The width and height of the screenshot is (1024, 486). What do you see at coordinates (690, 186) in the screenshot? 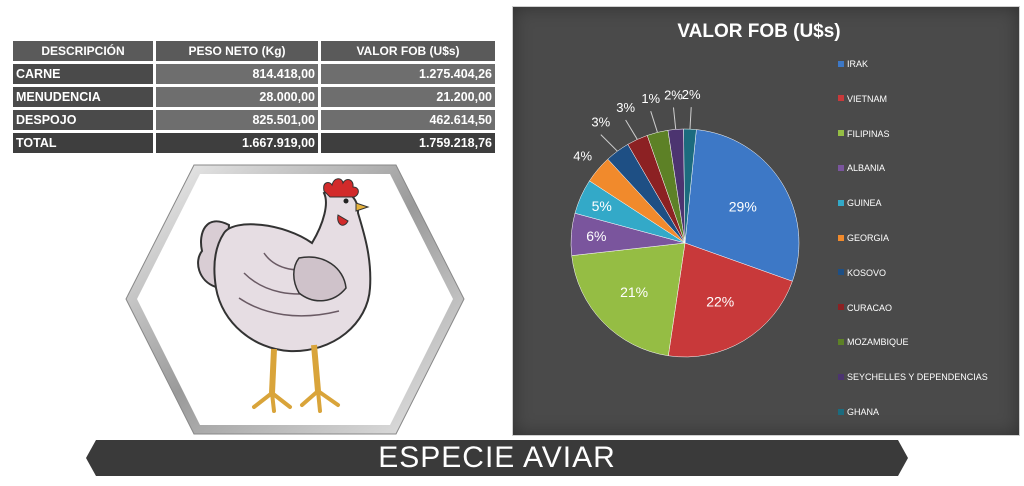
I see `pie-slice-ghana` at bounding box center [690, 186].